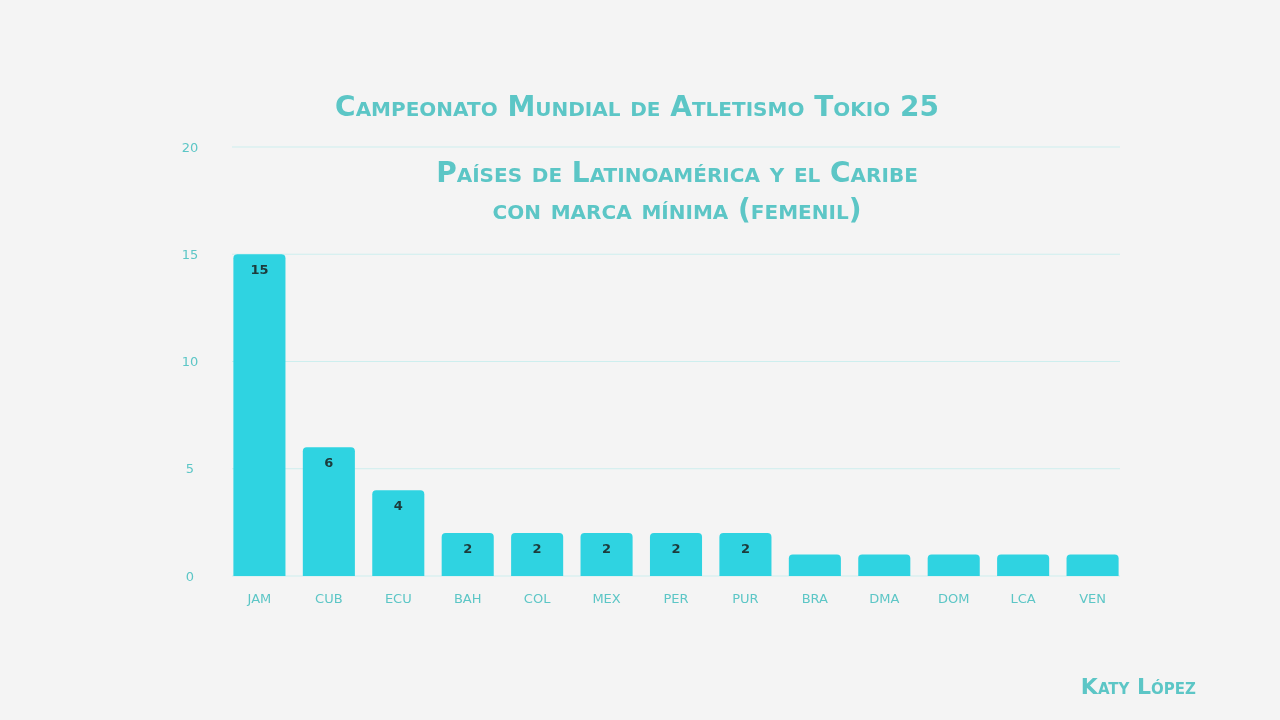  What do you see at coordinates (259, 270) in the screenshot?
I see `data-label: 15` at bounding box center [259, 270].